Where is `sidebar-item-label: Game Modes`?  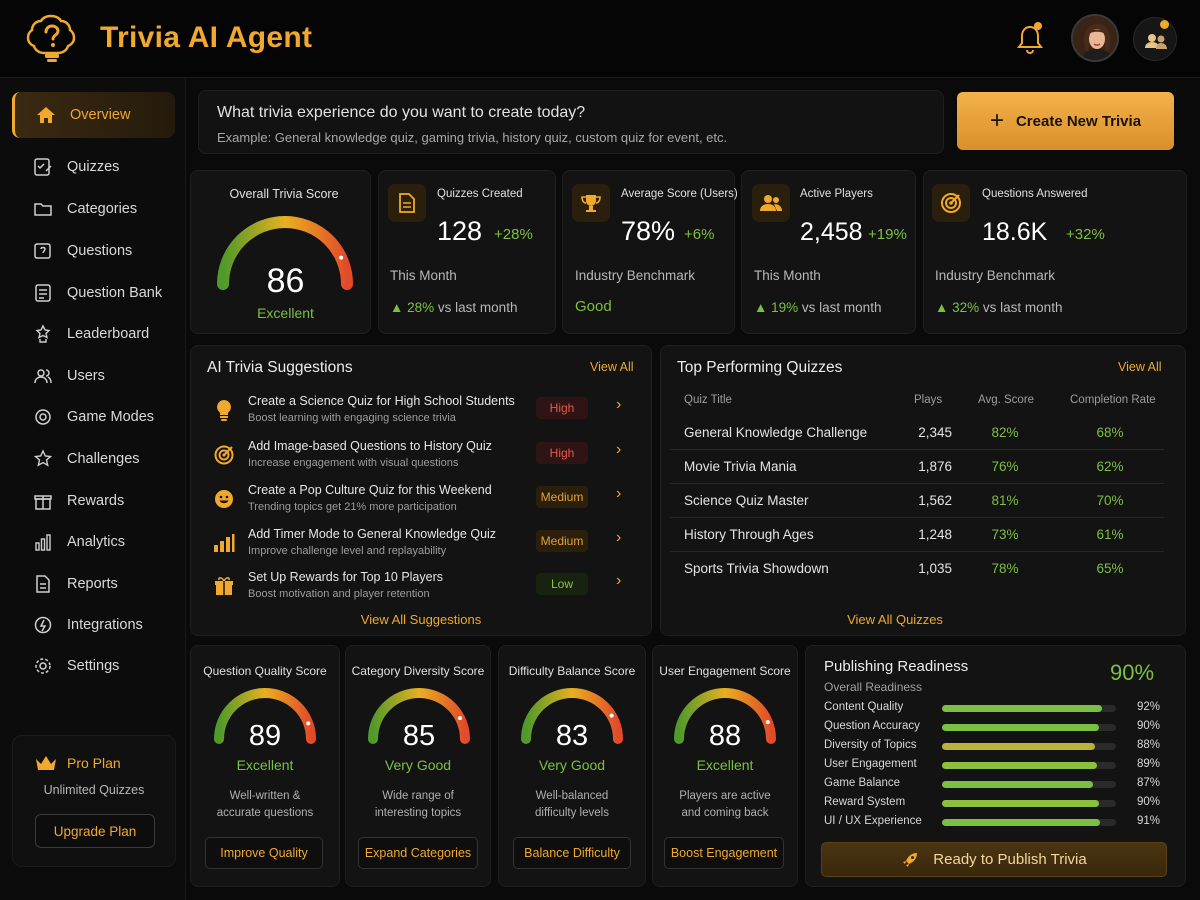
sidebar-item-label: Game Modes is located at coordinates (111, 417).